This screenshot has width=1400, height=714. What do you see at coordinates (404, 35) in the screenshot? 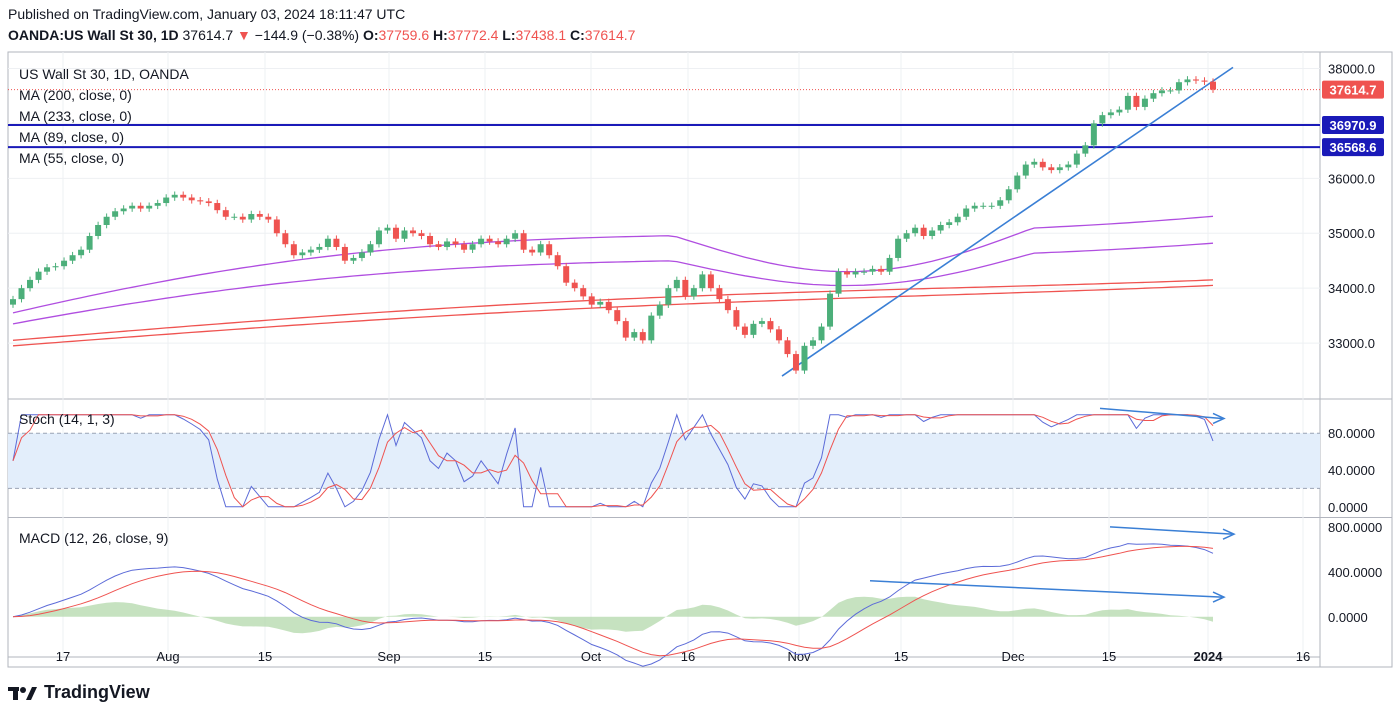
I see `open-value: 37759.6` at bounding box center [404, 35].